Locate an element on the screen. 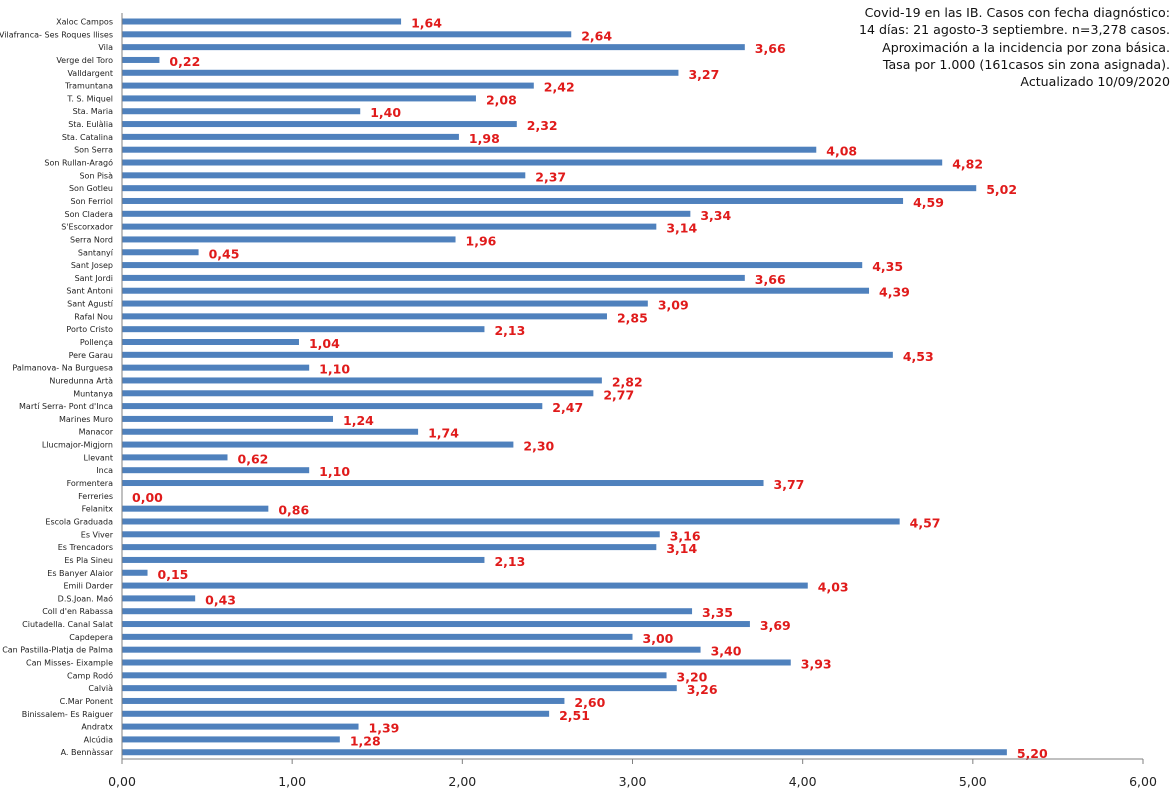 The width and height of the screenshot is (1175, 800). value-label: 4,39 is located at coordinates (894, 292).